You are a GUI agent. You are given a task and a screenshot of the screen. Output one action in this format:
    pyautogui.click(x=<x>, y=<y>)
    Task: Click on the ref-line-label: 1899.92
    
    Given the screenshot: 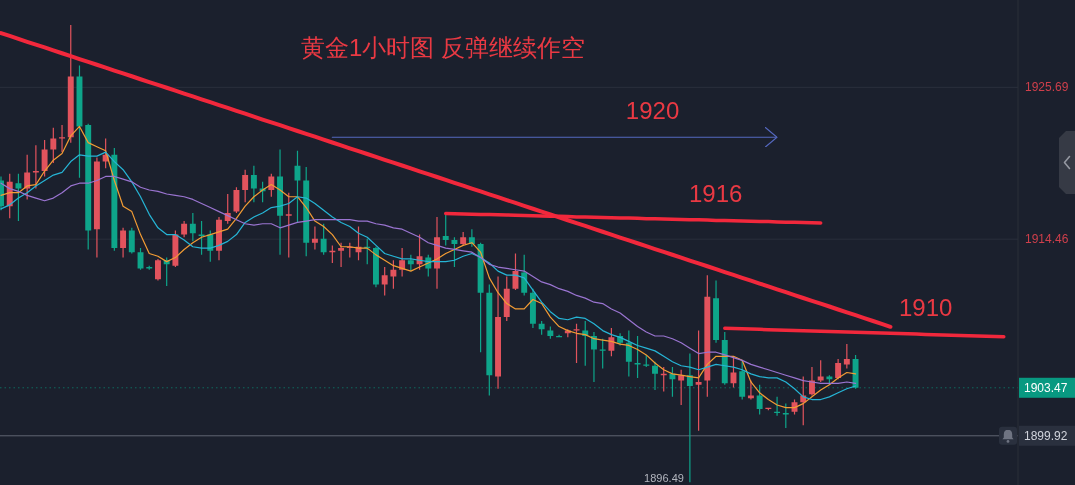 What is the action you would take?
    pyautogui.click(x=1046, y=435)
    